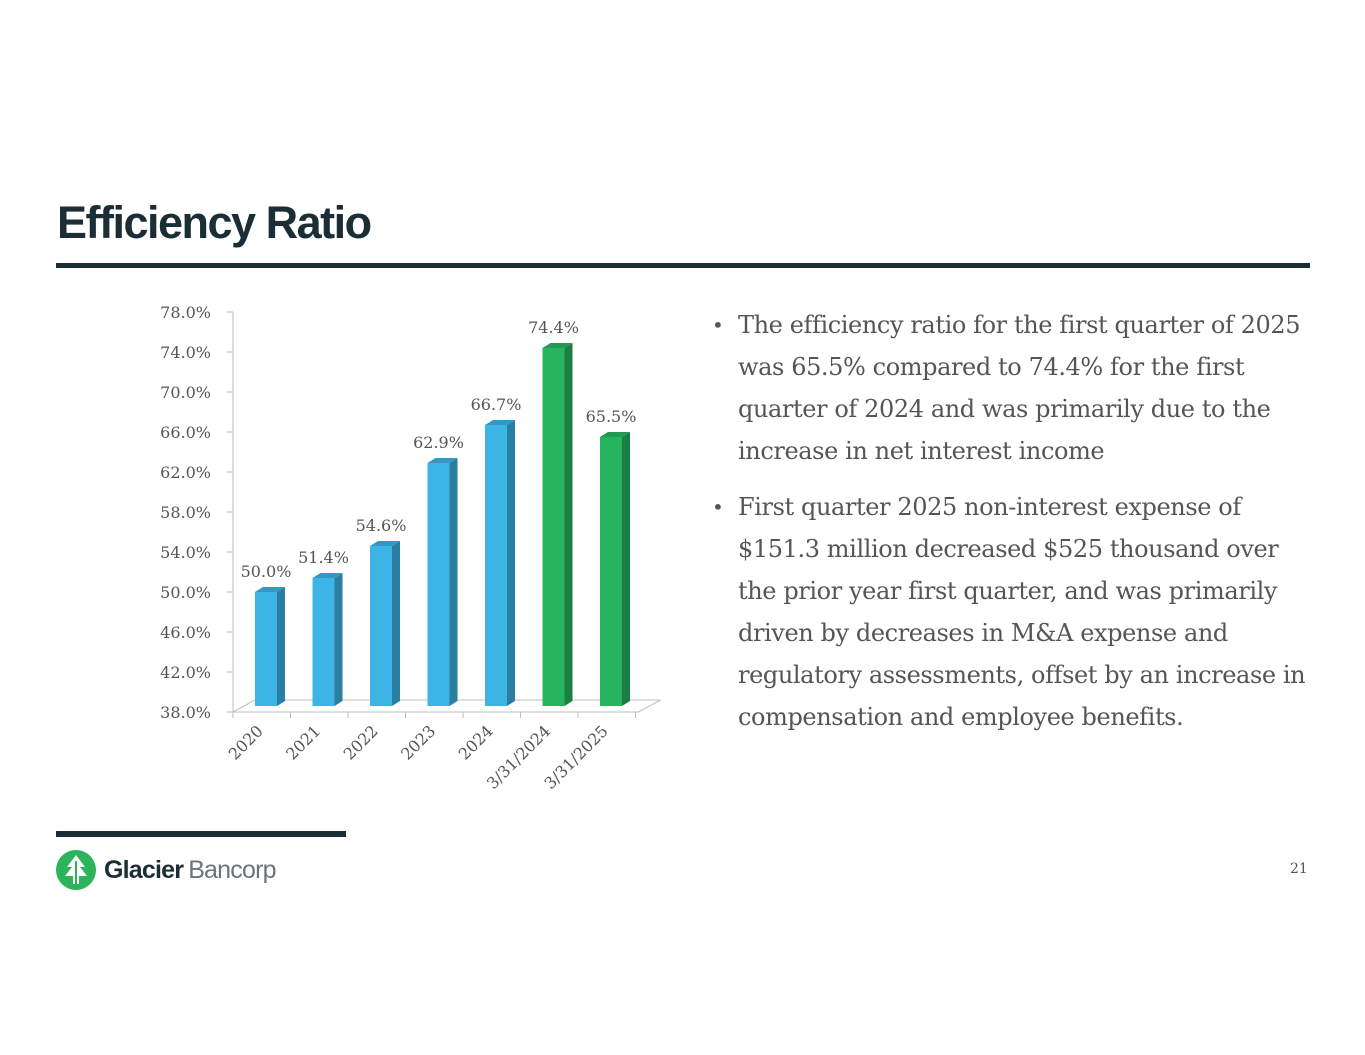 This screenshot has width=1365, height=1055. What do you see at coordinates (246, 742) in the screenshot?
I see `x-tick-label: 2020` at bounding box center [246, 742].